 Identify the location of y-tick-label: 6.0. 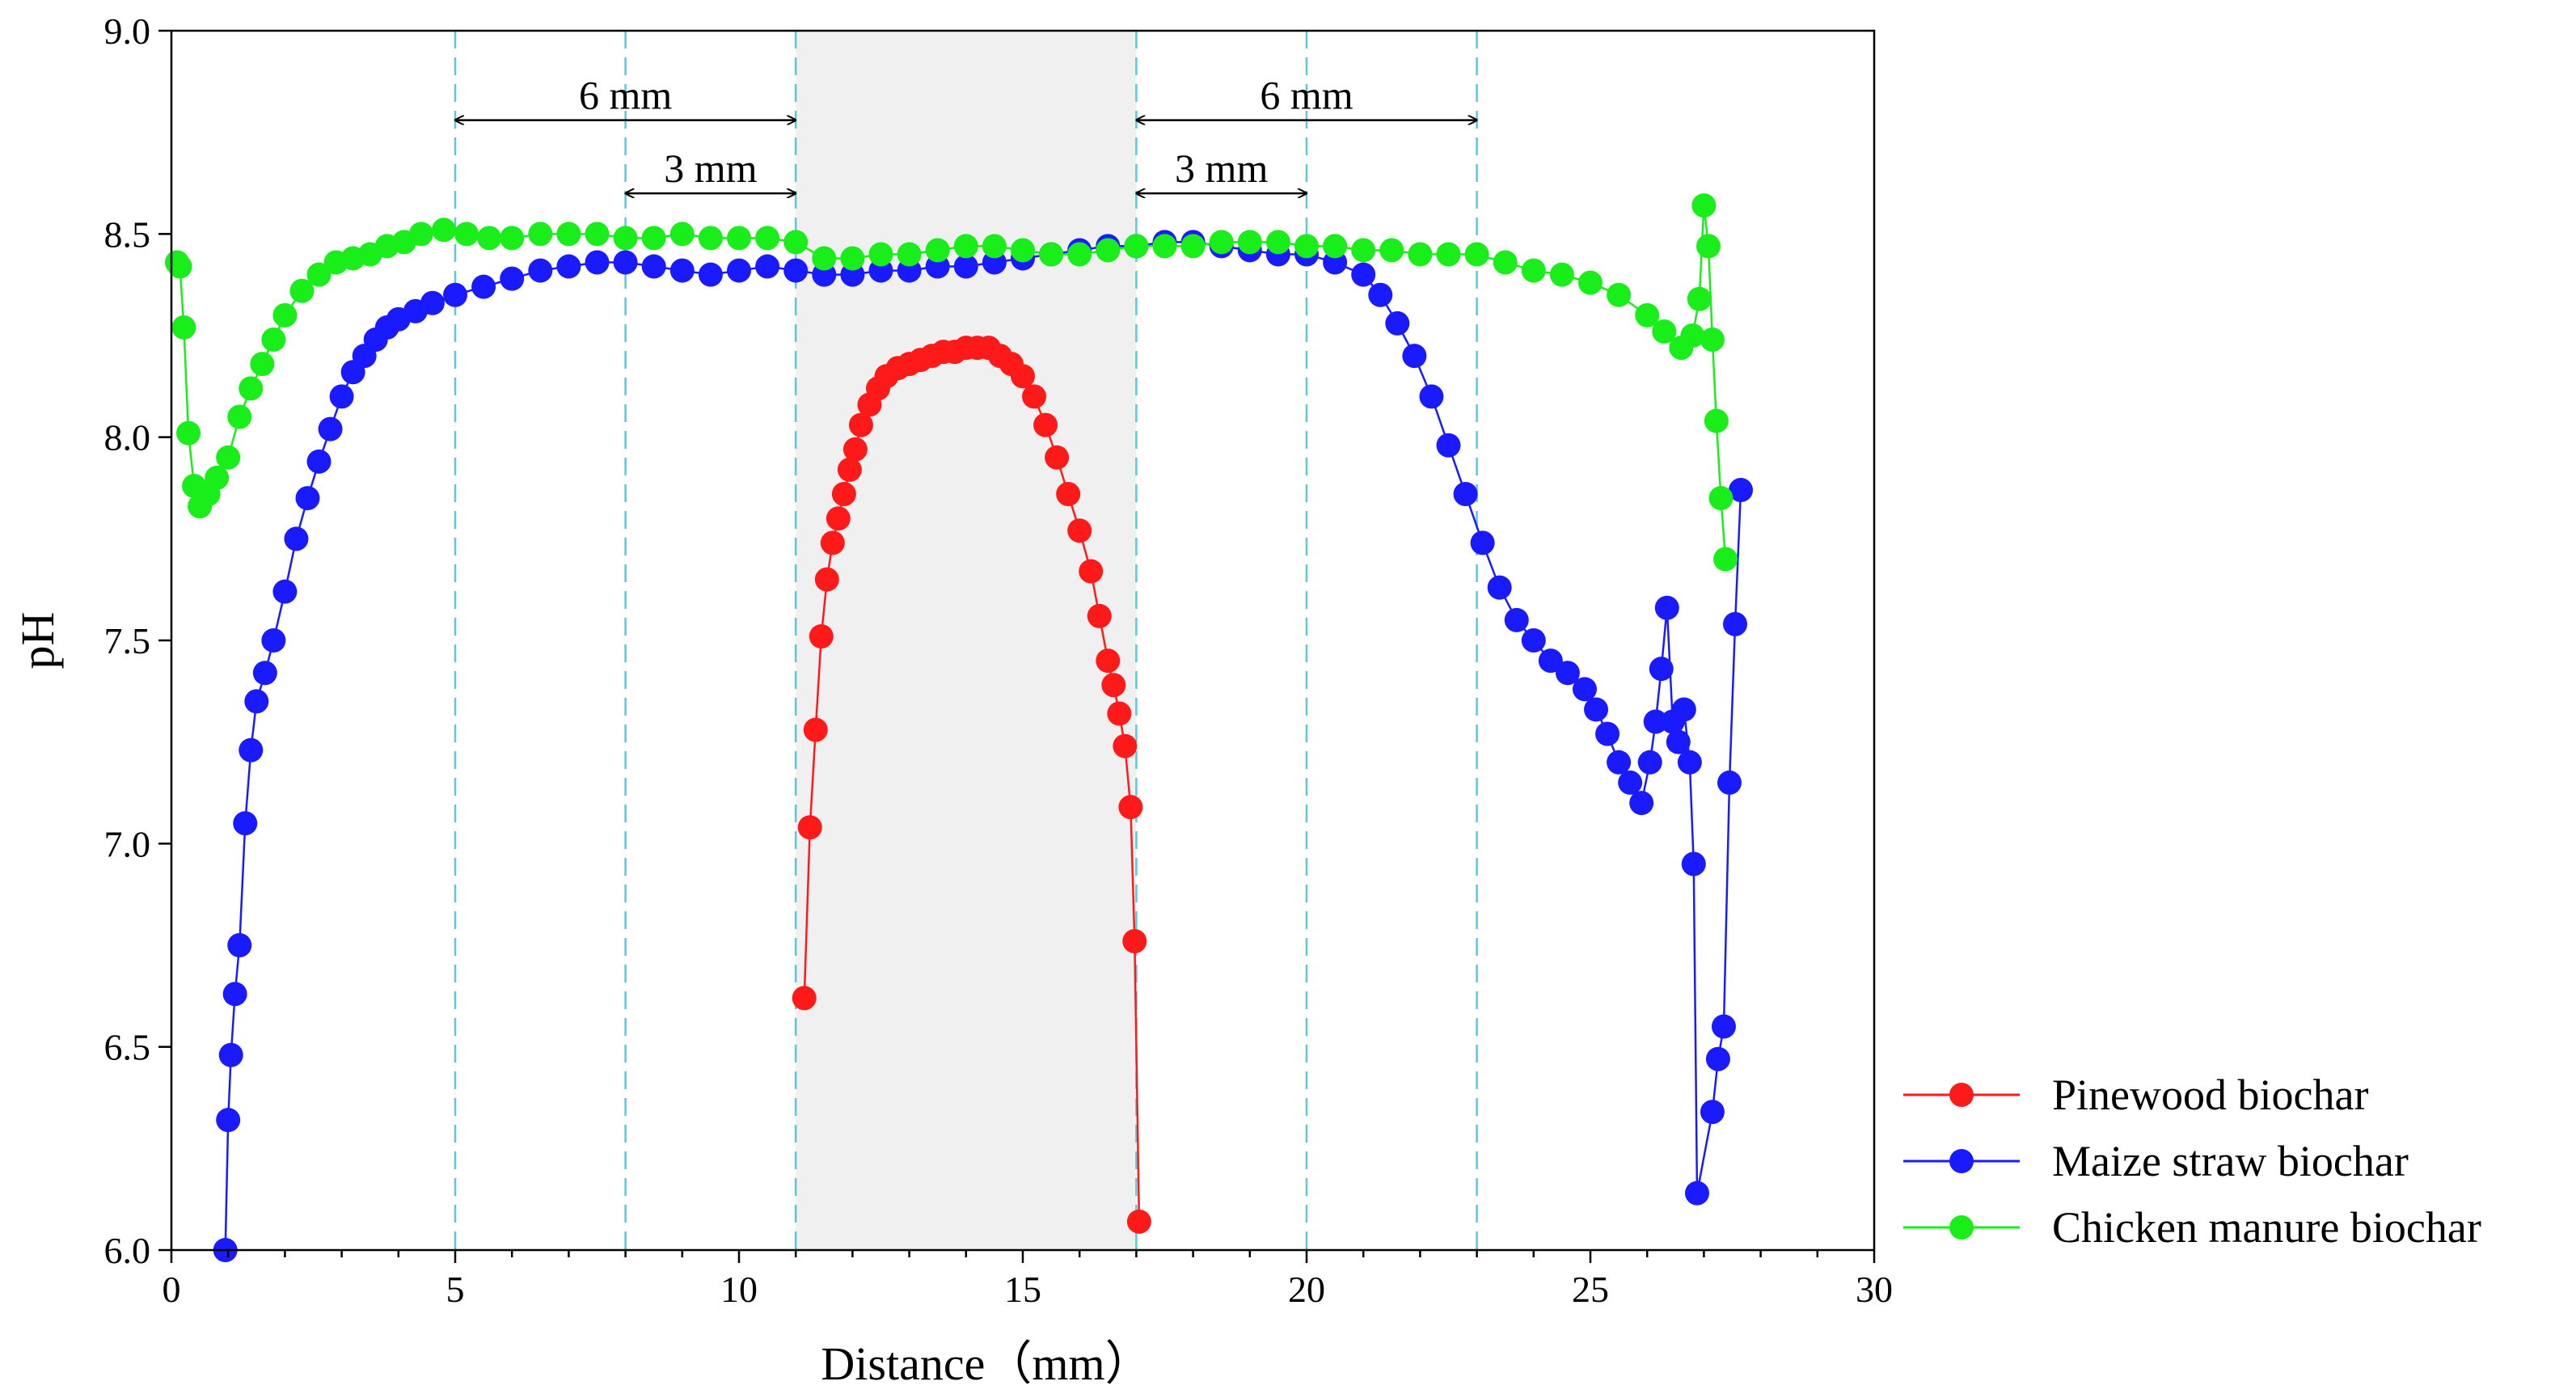
(127, 1251).